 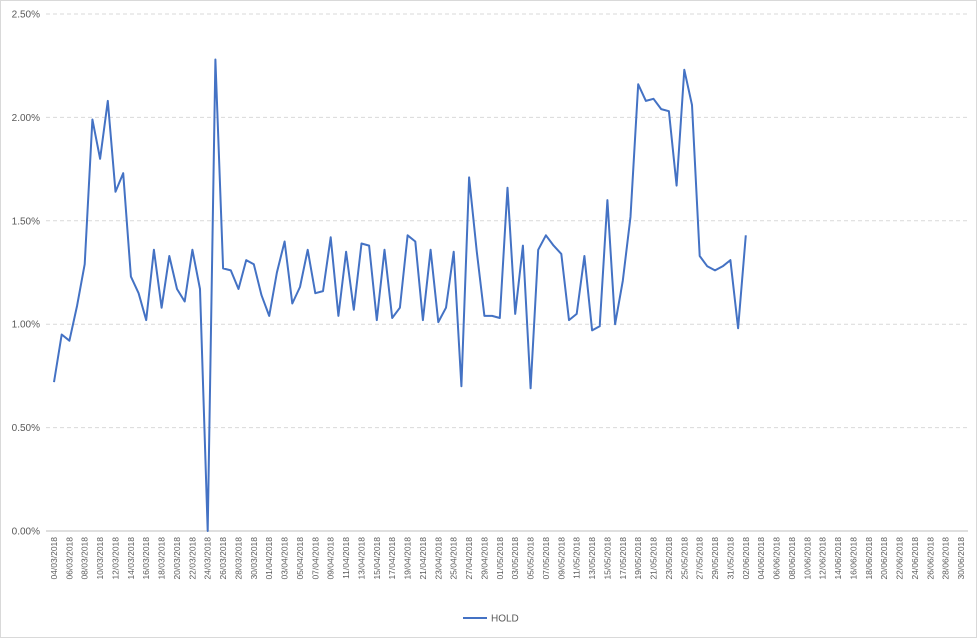 What do you see at coordinates (177, 558) in the screenshot?
I see `x-tick-label: 20/03/2018` at bounding box center [177, 558].